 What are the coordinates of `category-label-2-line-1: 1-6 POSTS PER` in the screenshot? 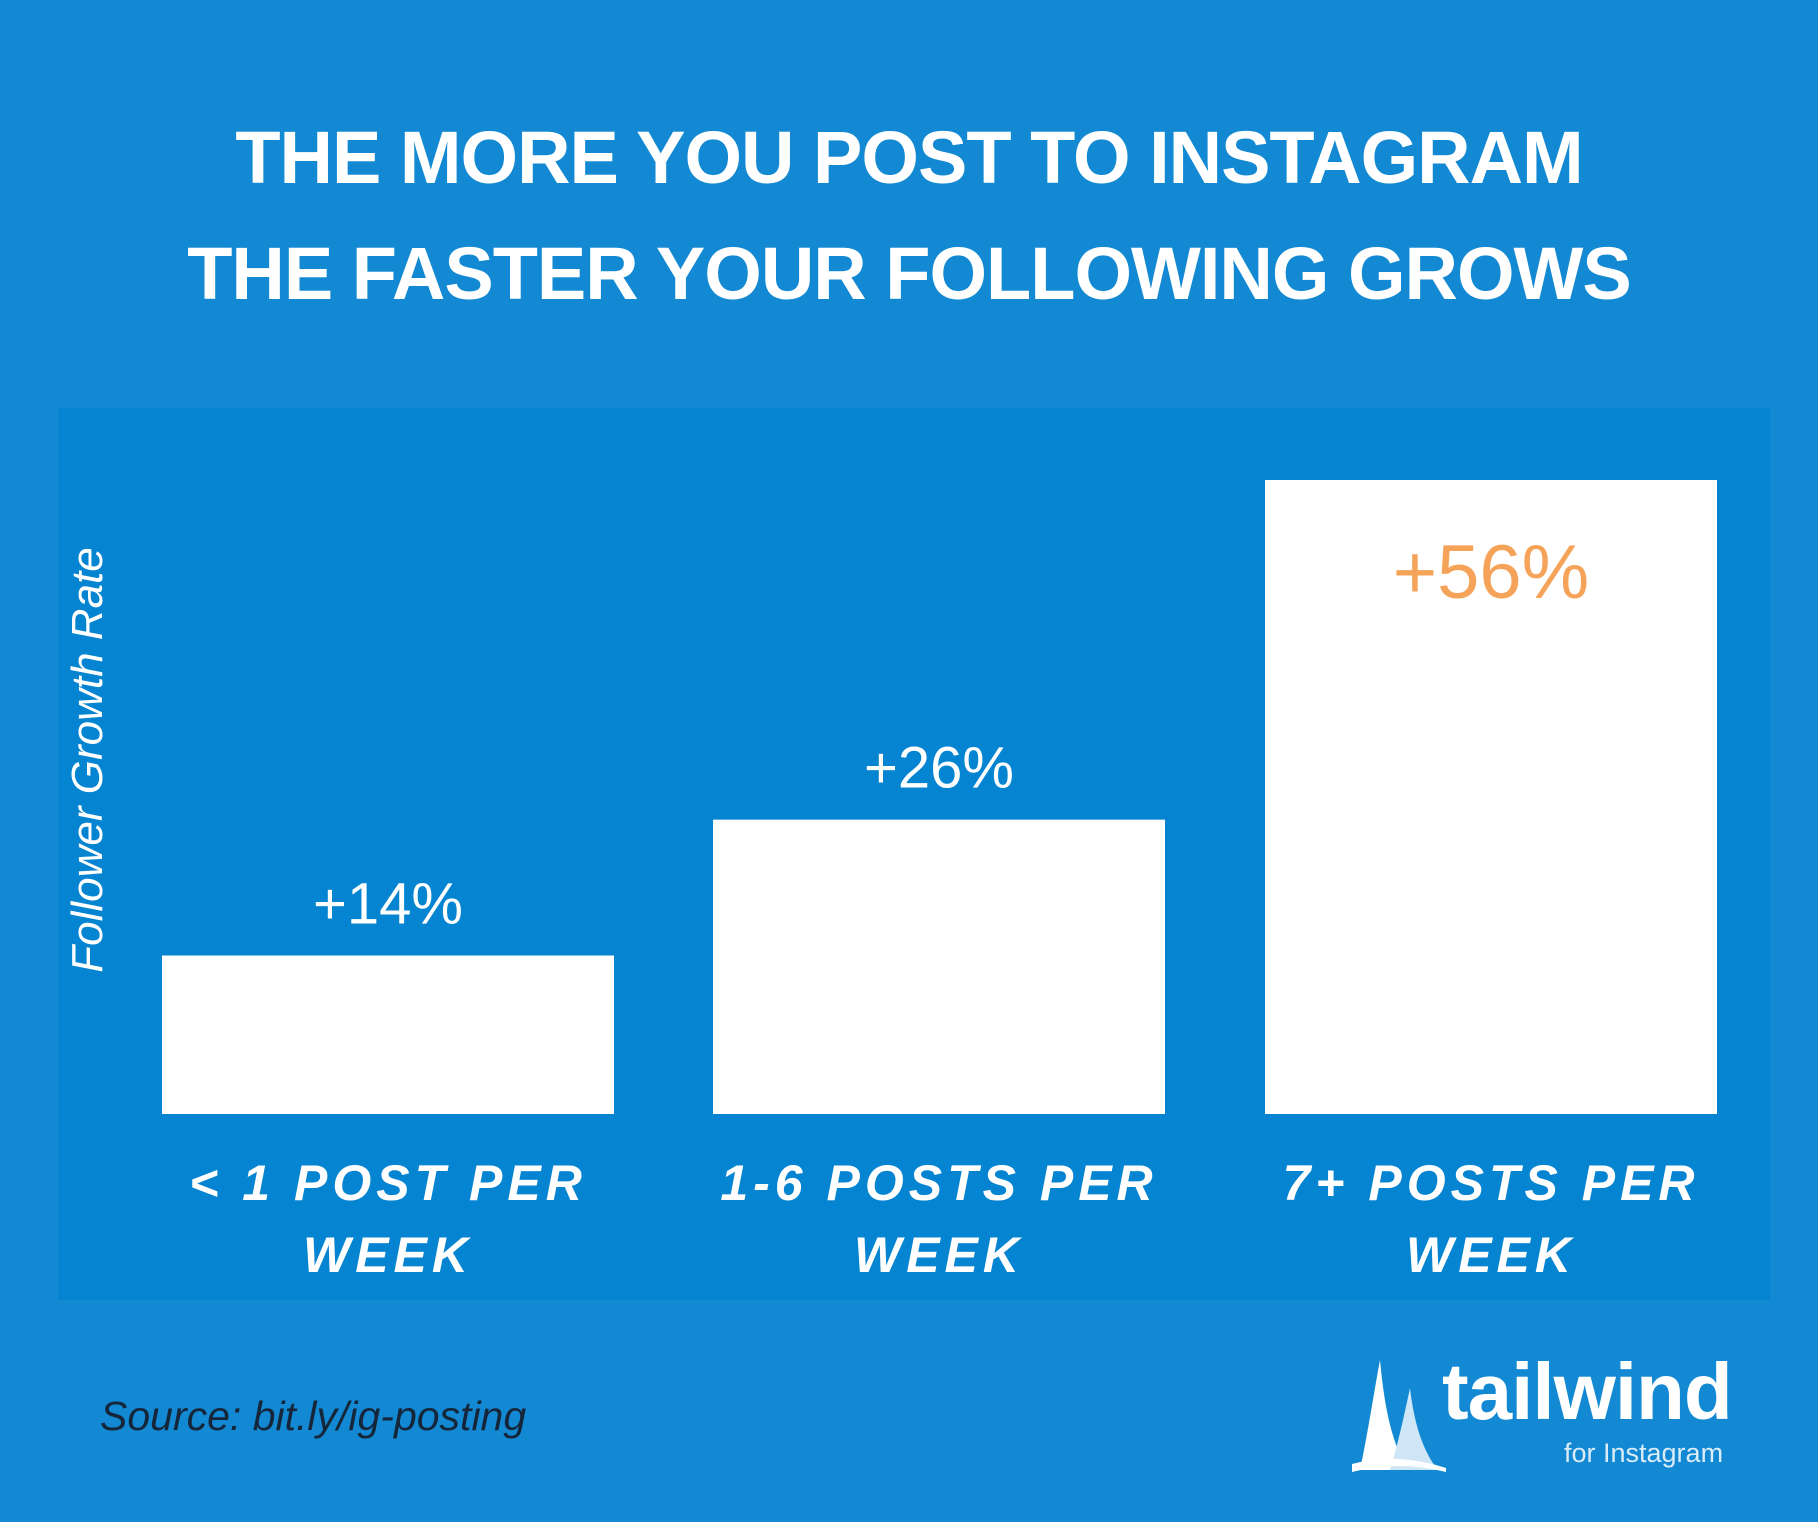 It's located at (938, 1183).